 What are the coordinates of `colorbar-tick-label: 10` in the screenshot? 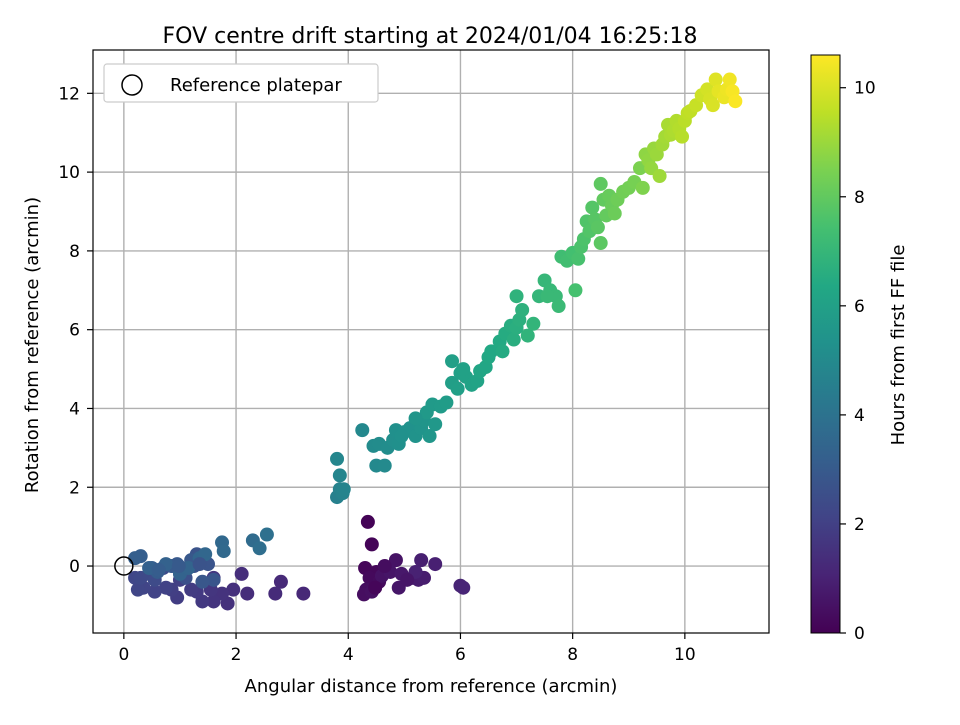 It's located at (865, 89).